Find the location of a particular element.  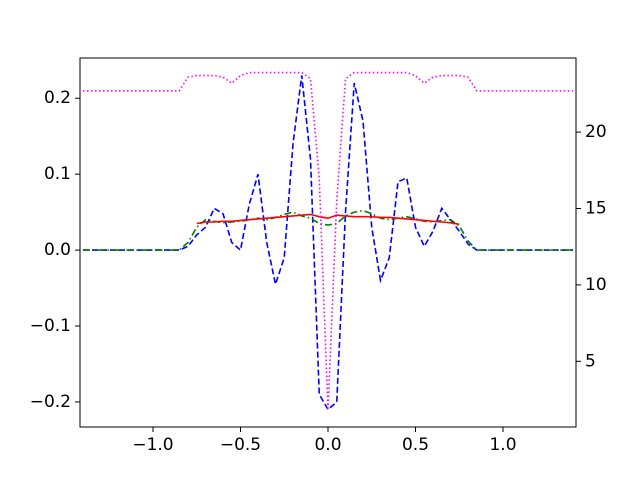

x-tick-label: −1.0 is located at coordinates (152, 445).